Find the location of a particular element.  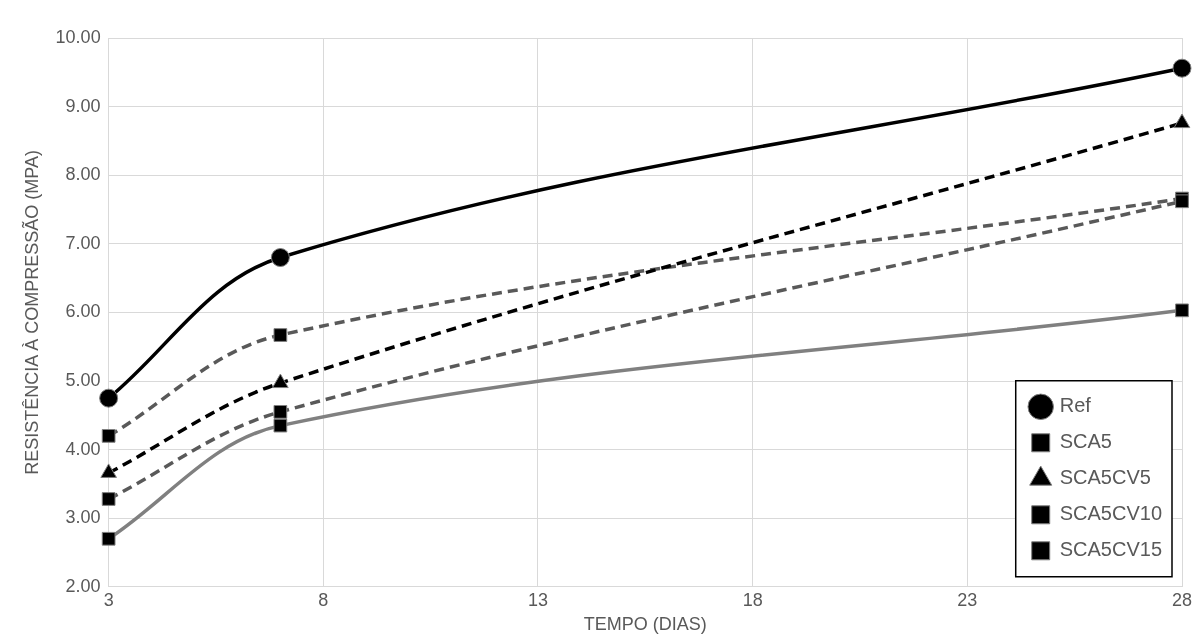

x-tick-label: 18 is located at coordinates (752, 599).